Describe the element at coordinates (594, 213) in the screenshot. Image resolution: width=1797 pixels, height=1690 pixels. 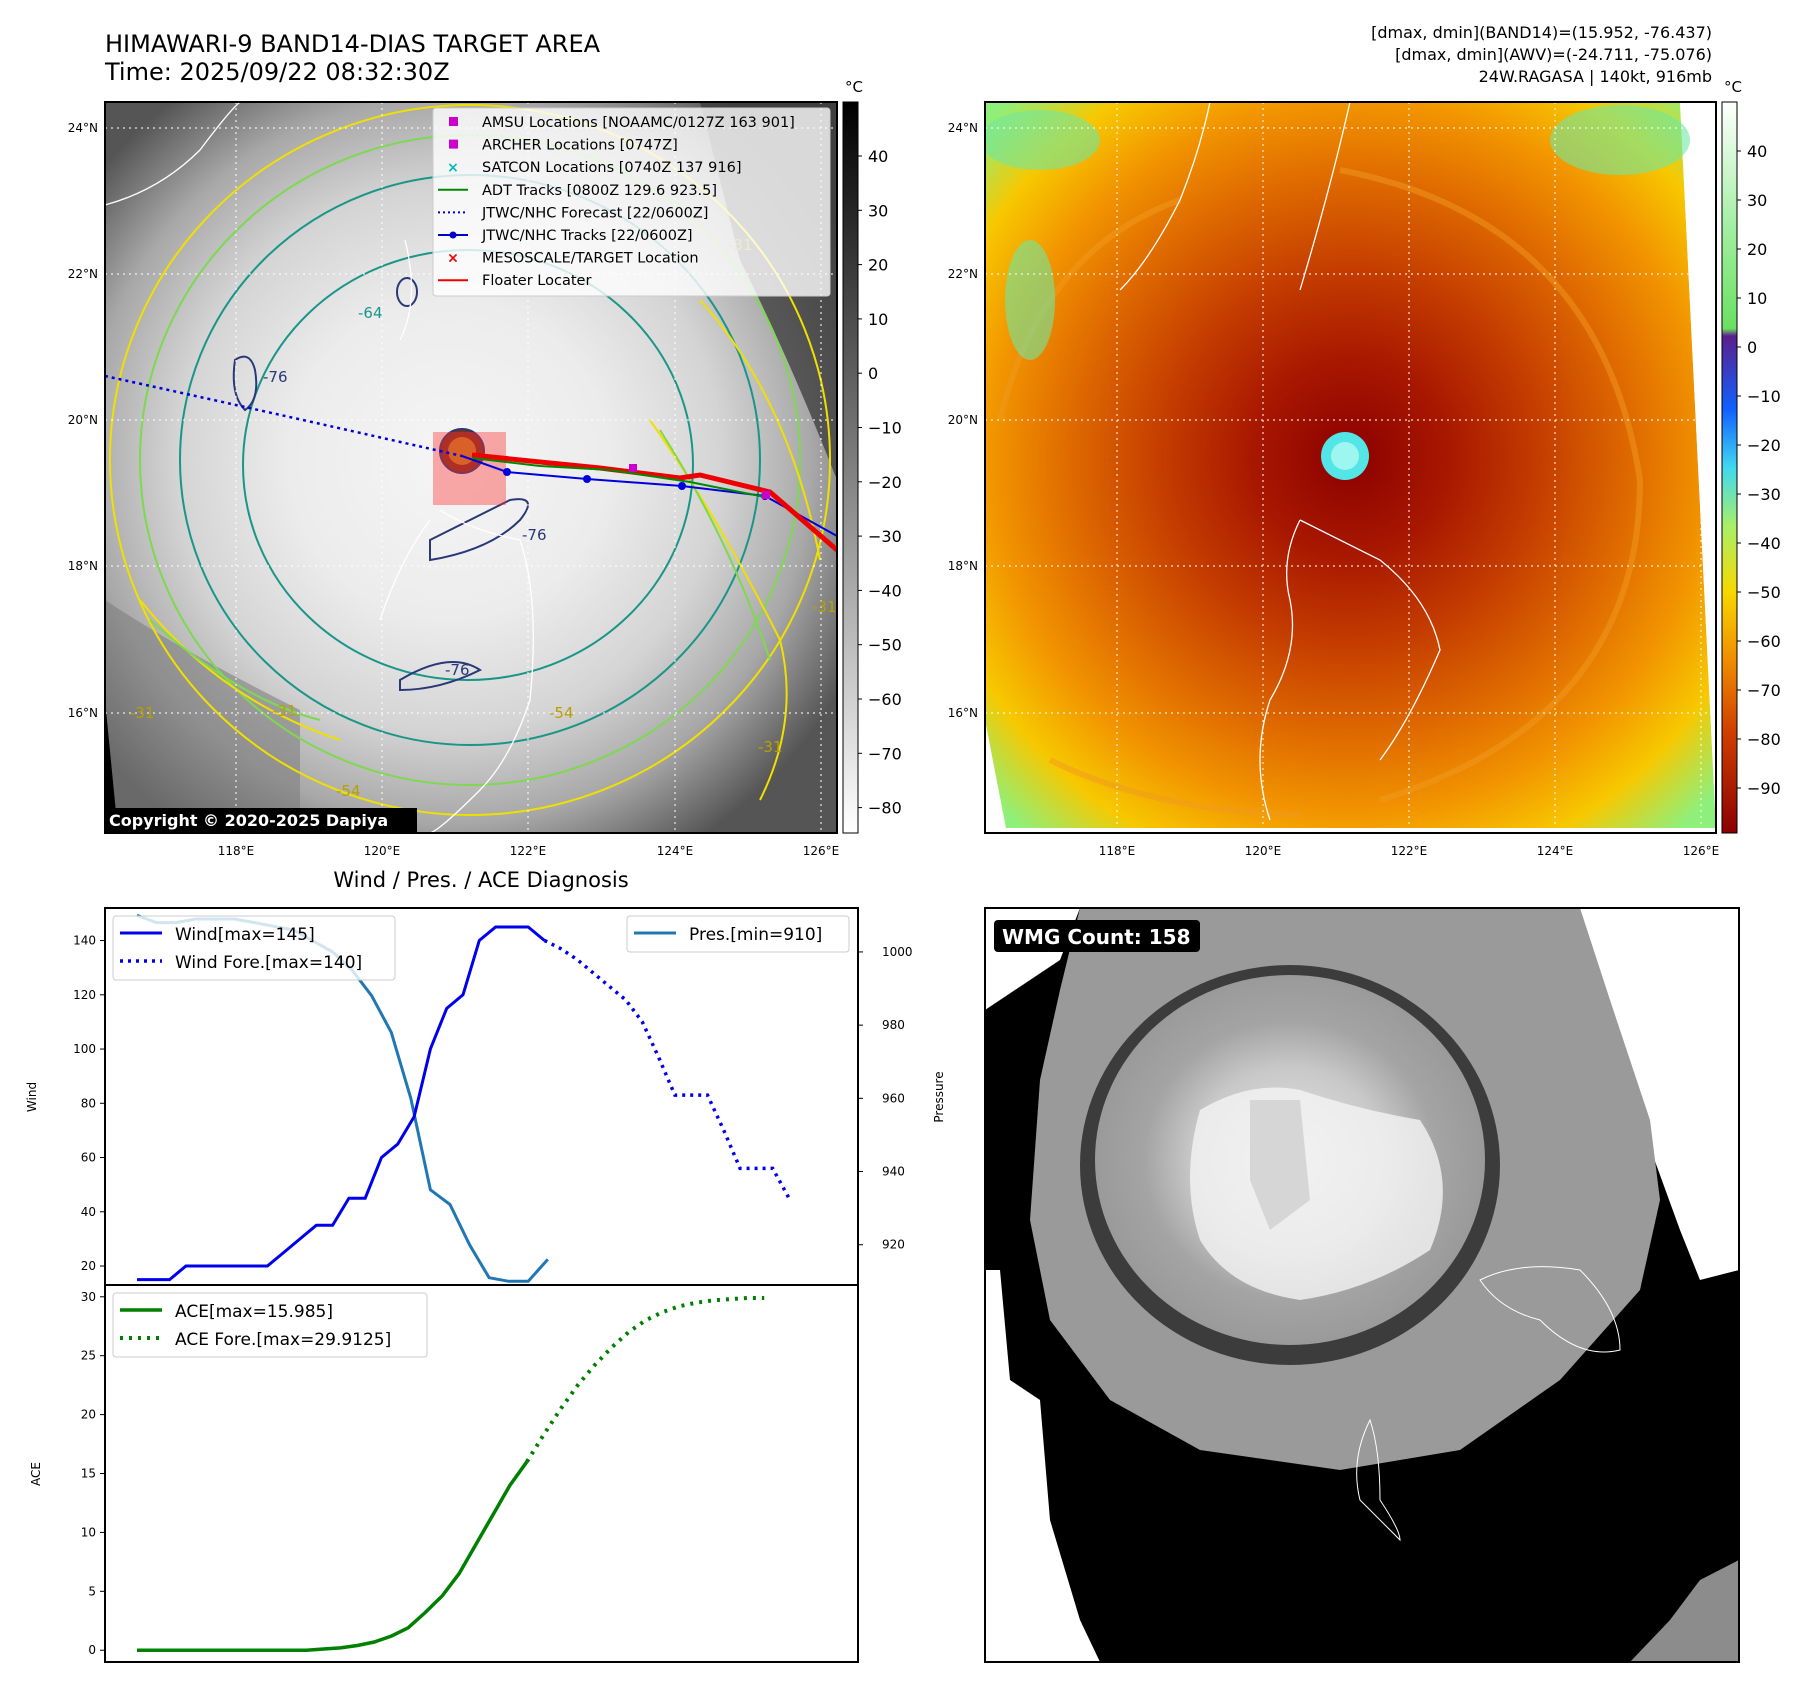
I see `legend-label: JTWC/NHC Forecast [22/0600Z]` at that location.